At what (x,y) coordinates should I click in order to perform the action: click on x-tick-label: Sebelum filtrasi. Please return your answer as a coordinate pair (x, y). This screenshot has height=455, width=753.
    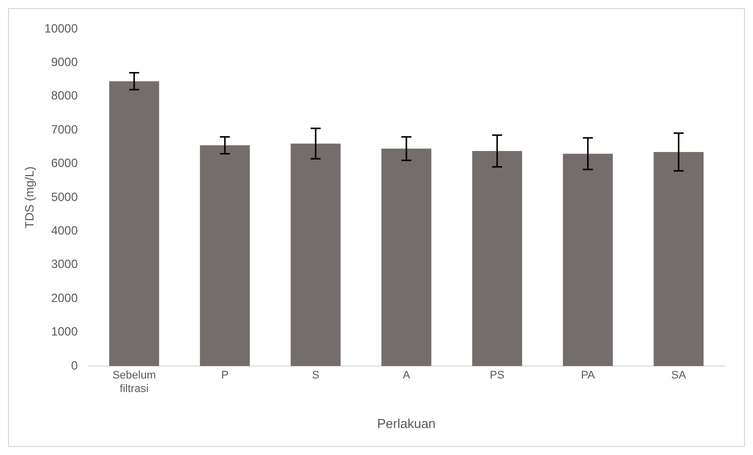
    Looking at the image, I should click on (134, 382).